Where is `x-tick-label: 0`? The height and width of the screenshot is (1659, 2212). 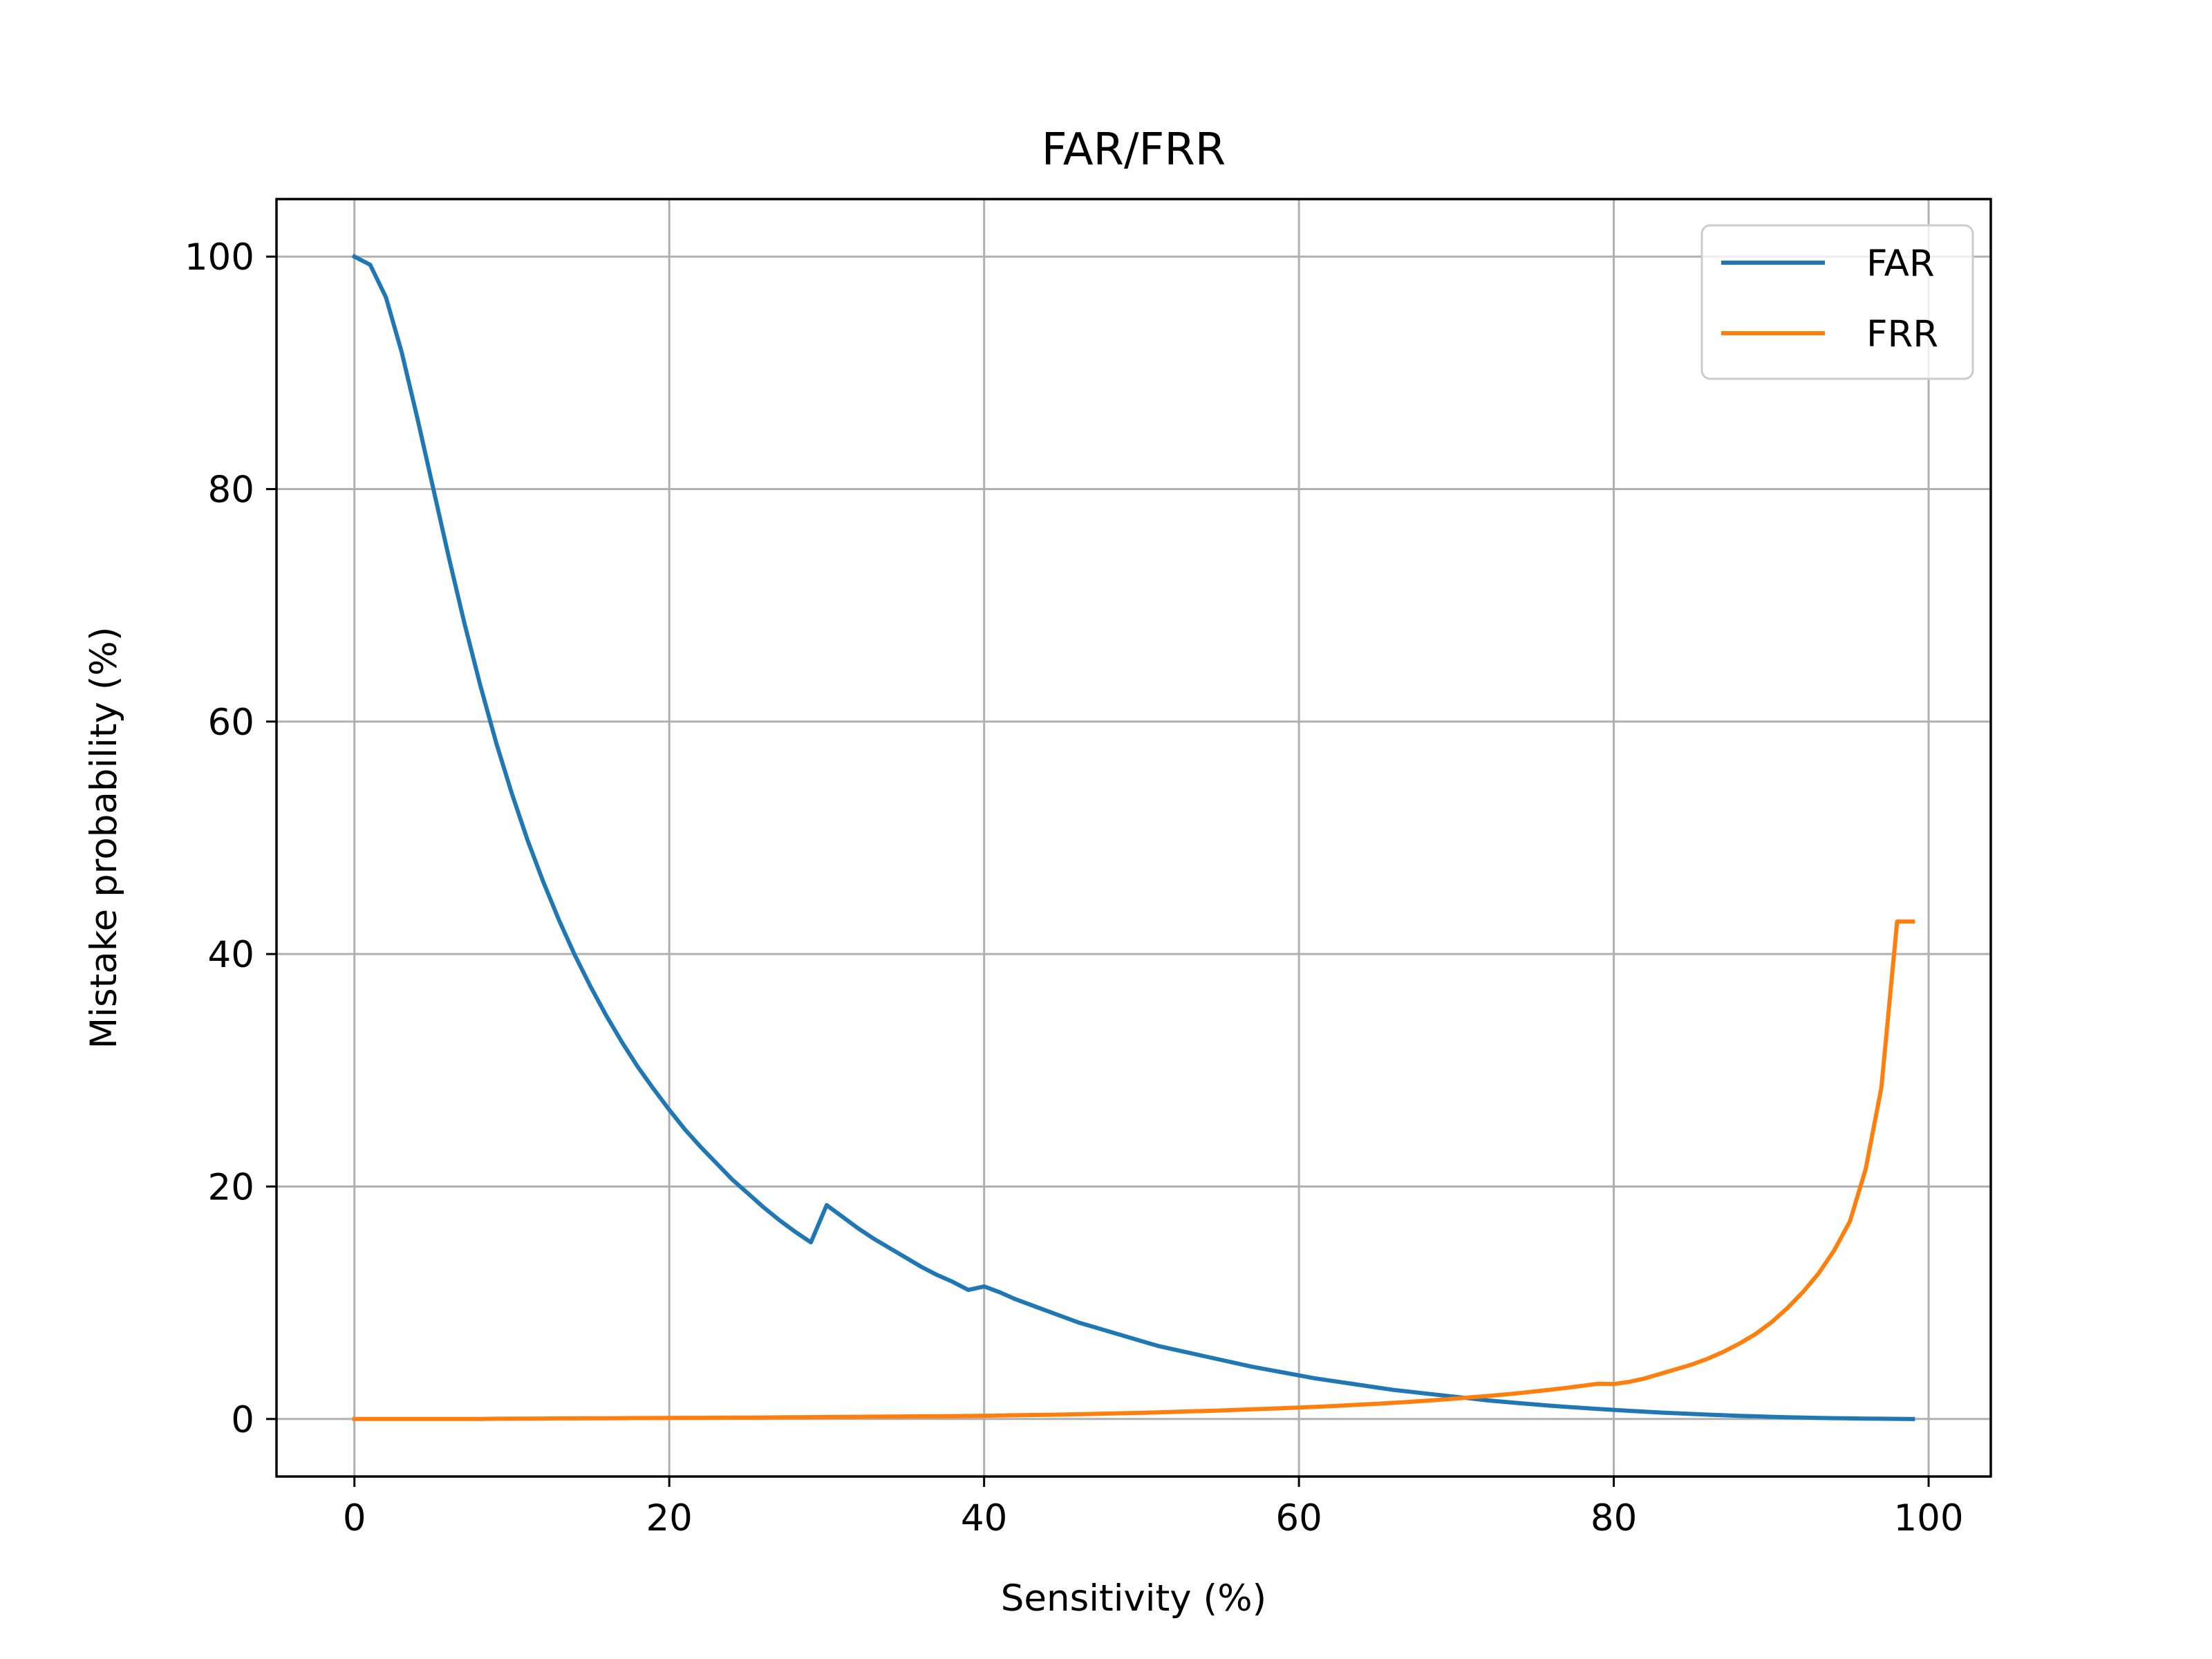 x-tick-label: 0 is located at coordinates (354, 1518).